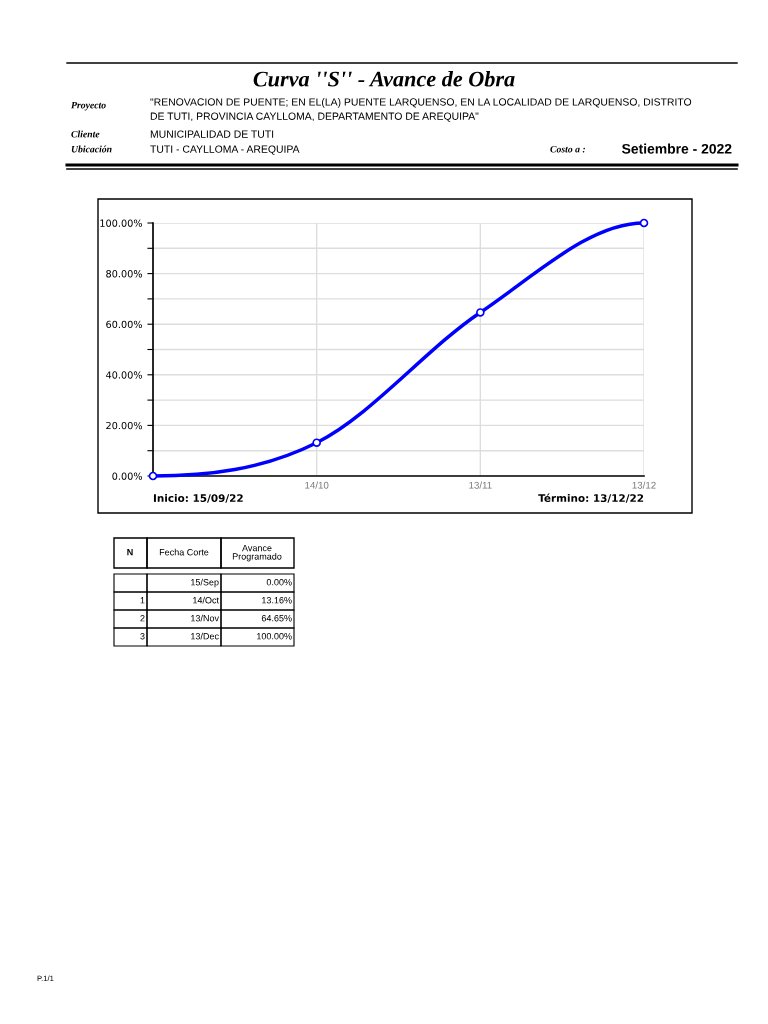 This screenshot has width=768, height=1024. What do you see at coordinates (205, 583) in the screenshot?
I see `text: 15/Sep` at bounding box center [205, 583].